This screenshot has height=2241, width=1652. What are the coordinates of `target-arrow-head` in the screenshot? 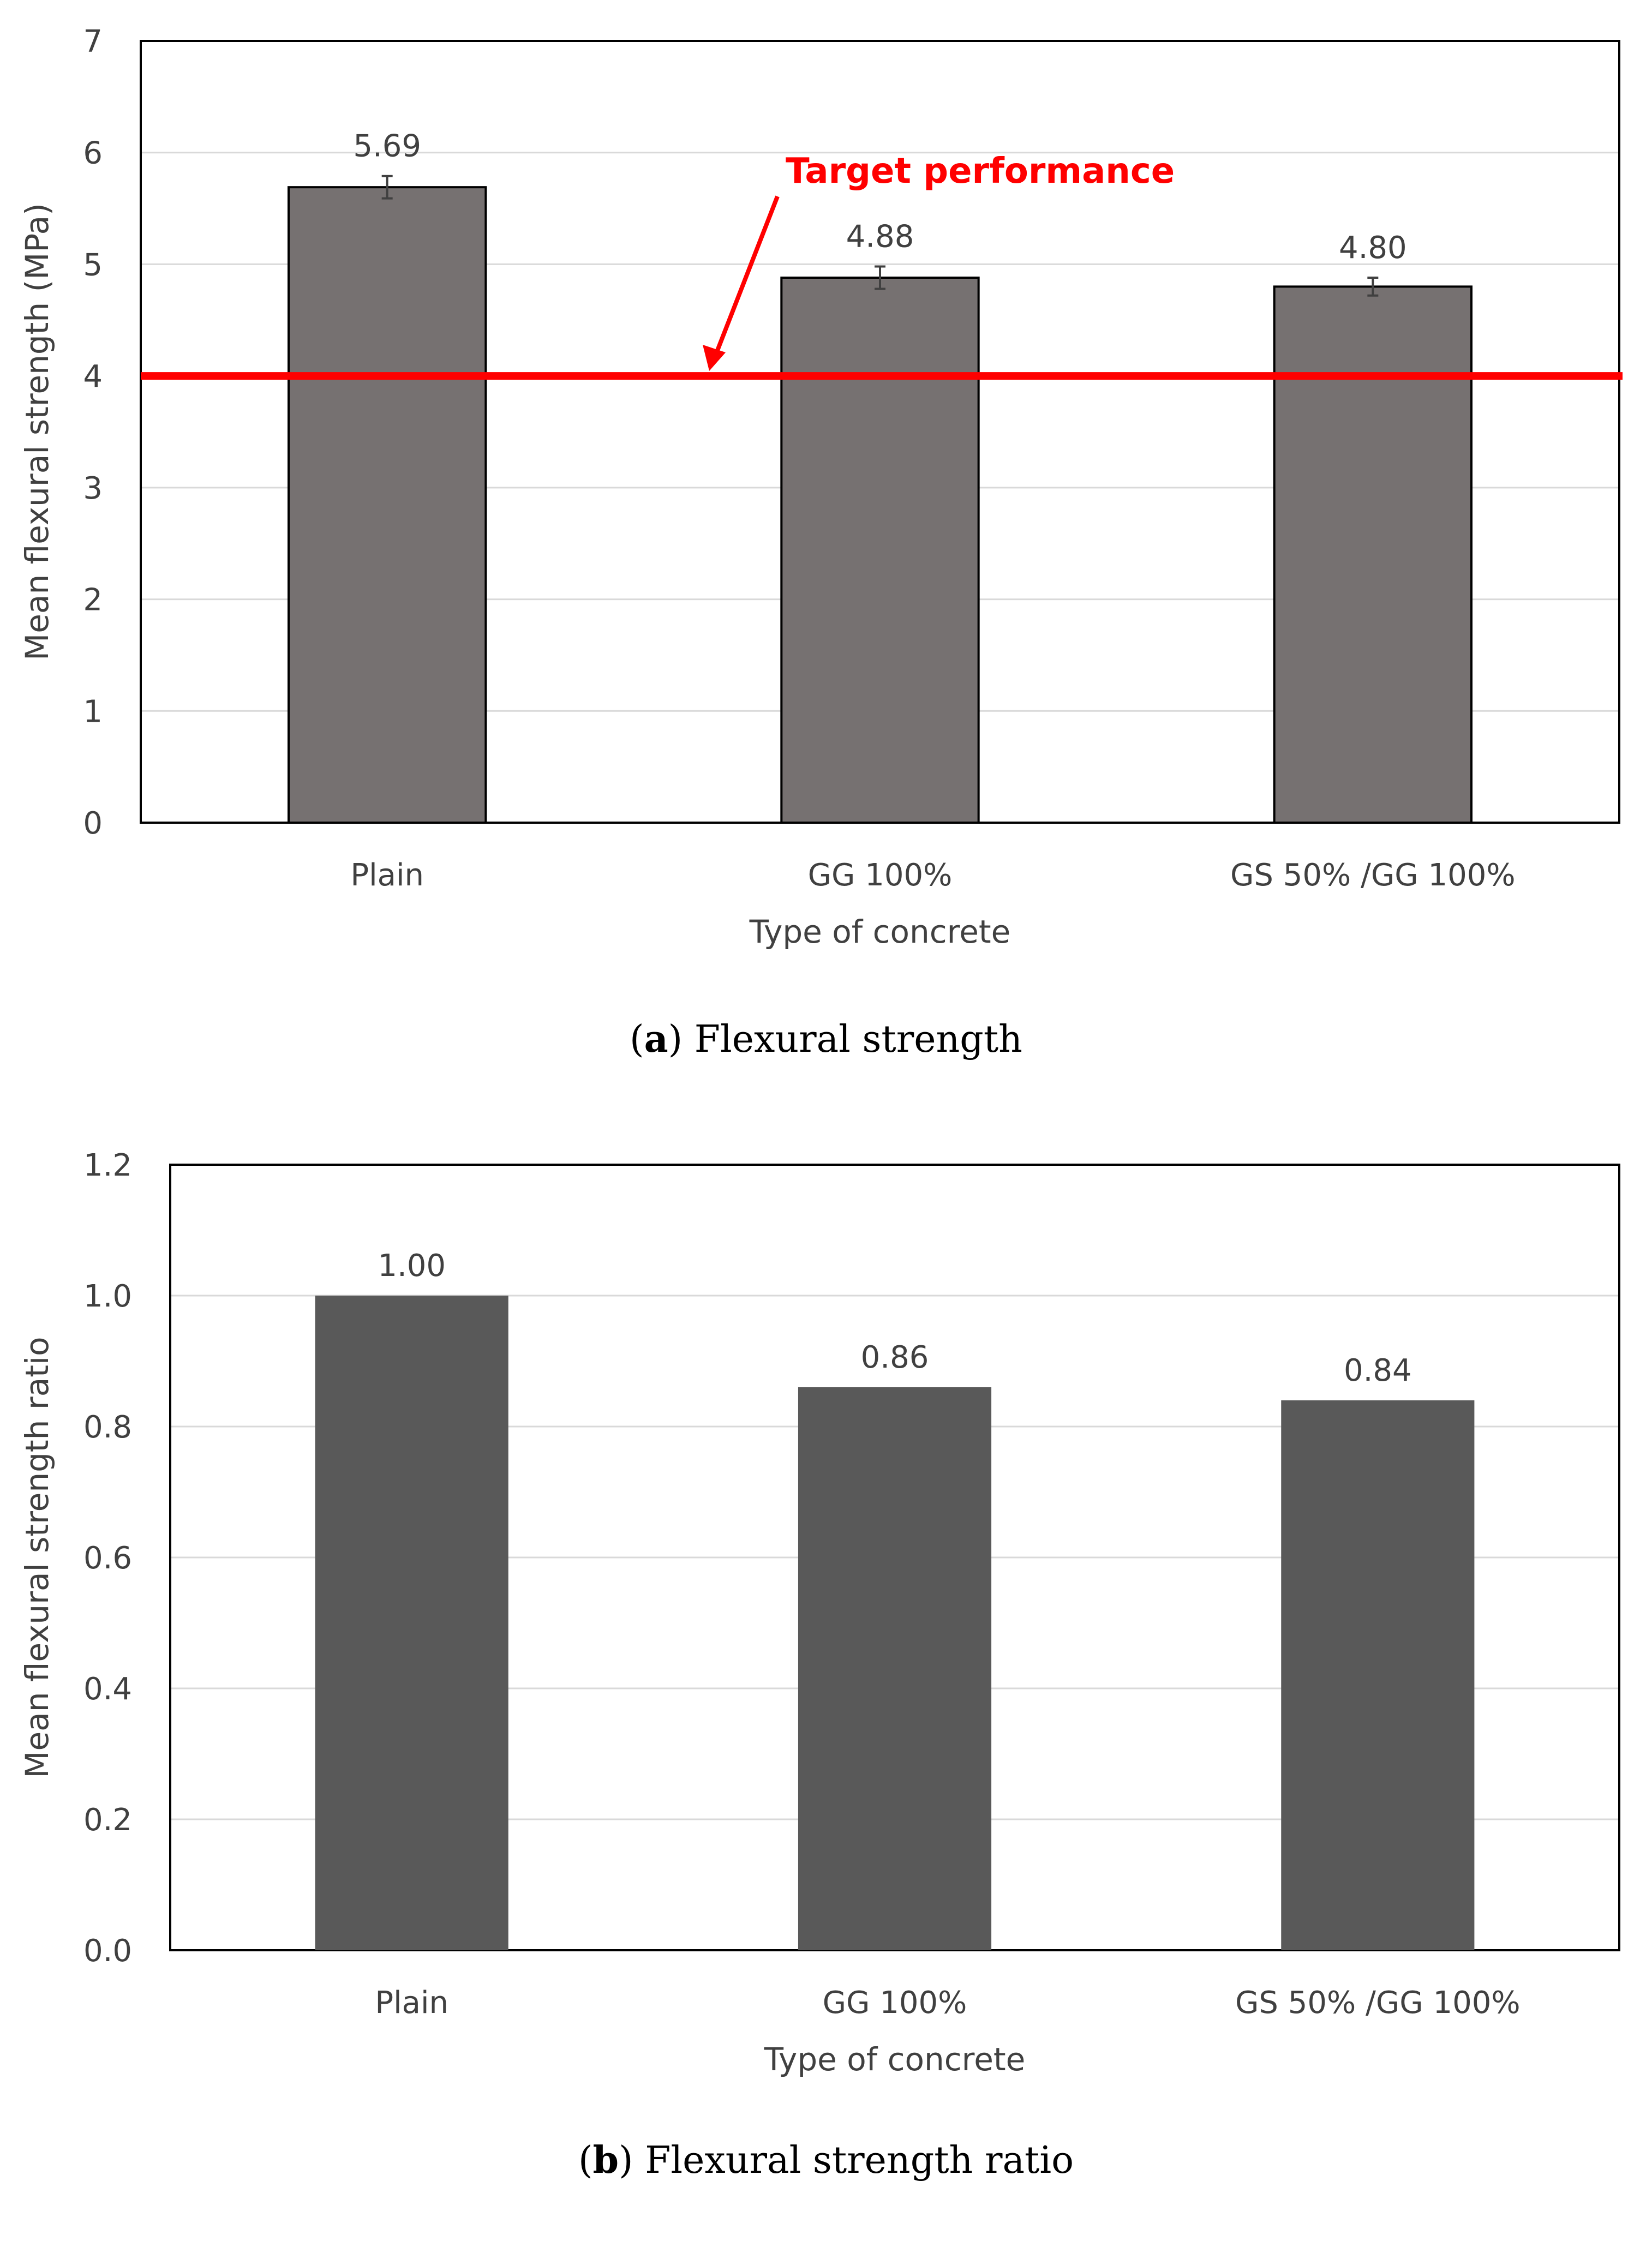 It's located at (714, 358).